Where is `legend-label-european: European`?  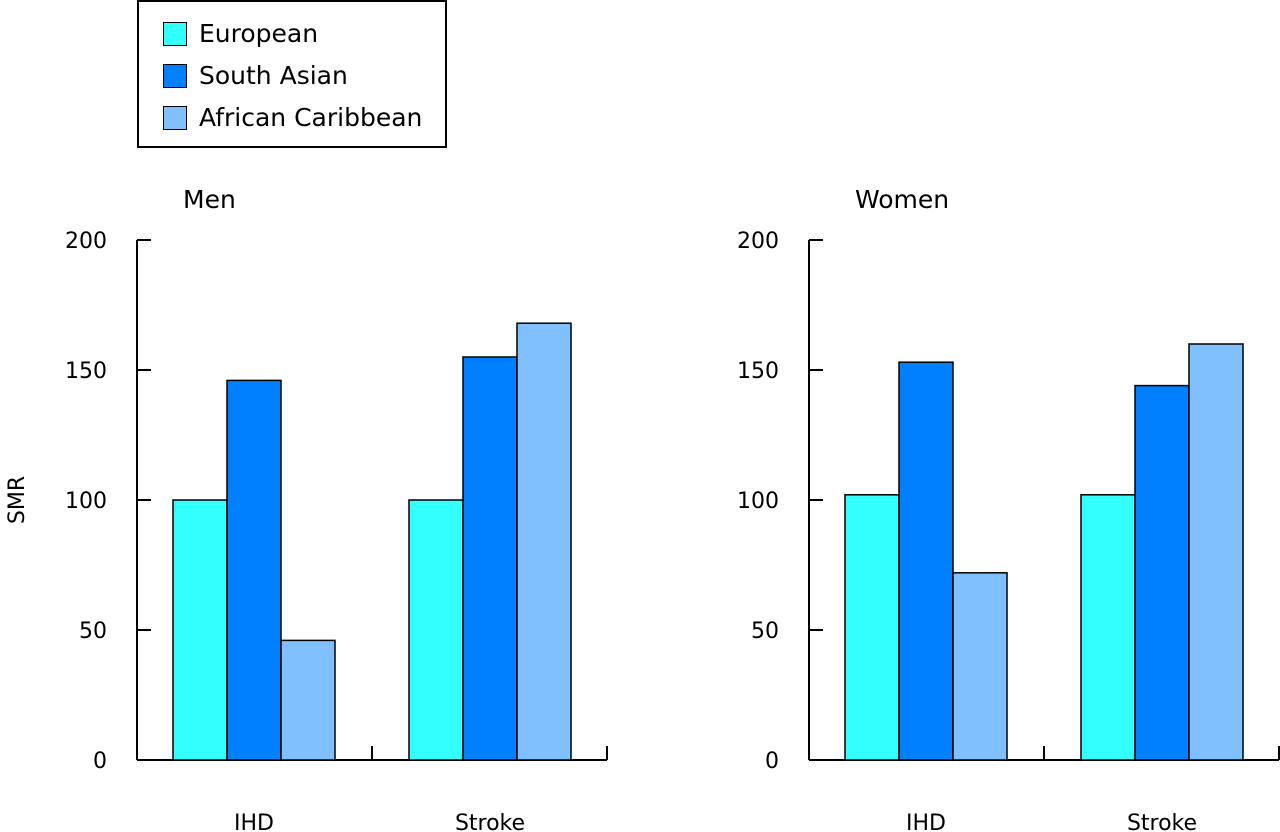 legend-label-european: European is located at coordinates (259, 33).